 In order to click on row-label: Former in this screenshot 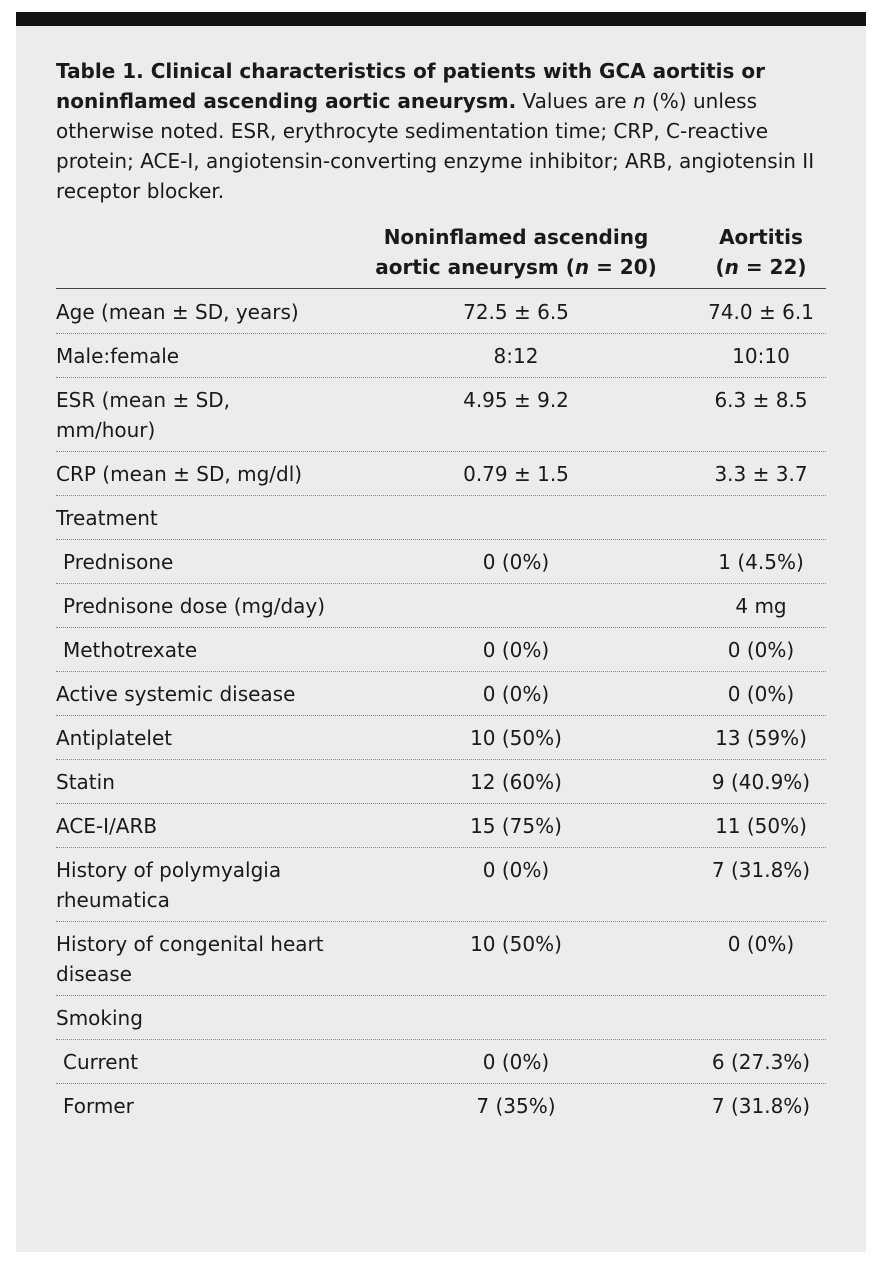, I will do `click(98, 1106)`.